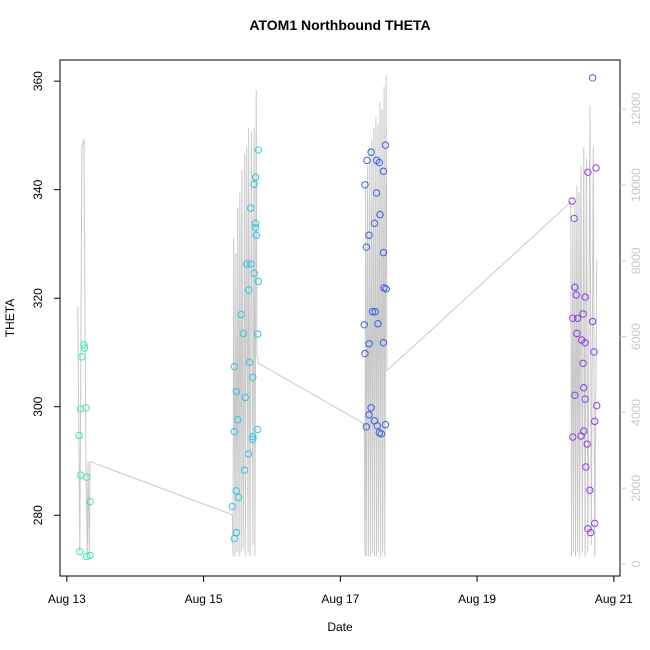 This screenshot has height=650, width=650. What do you see at coordinates (339, 25) in the screenshot?
I see `chart-title: ATOM1 Northbound THETA` at bounding box center [339, 25].